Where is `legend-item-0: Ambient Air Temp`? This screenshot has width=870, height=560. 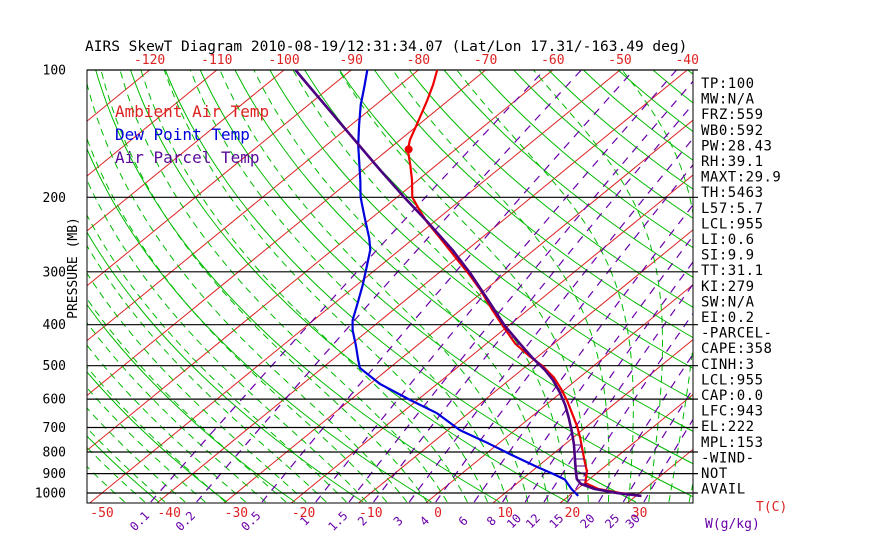 legend-item-0: Ambient Air Temp is located at coordinates (192, 111).